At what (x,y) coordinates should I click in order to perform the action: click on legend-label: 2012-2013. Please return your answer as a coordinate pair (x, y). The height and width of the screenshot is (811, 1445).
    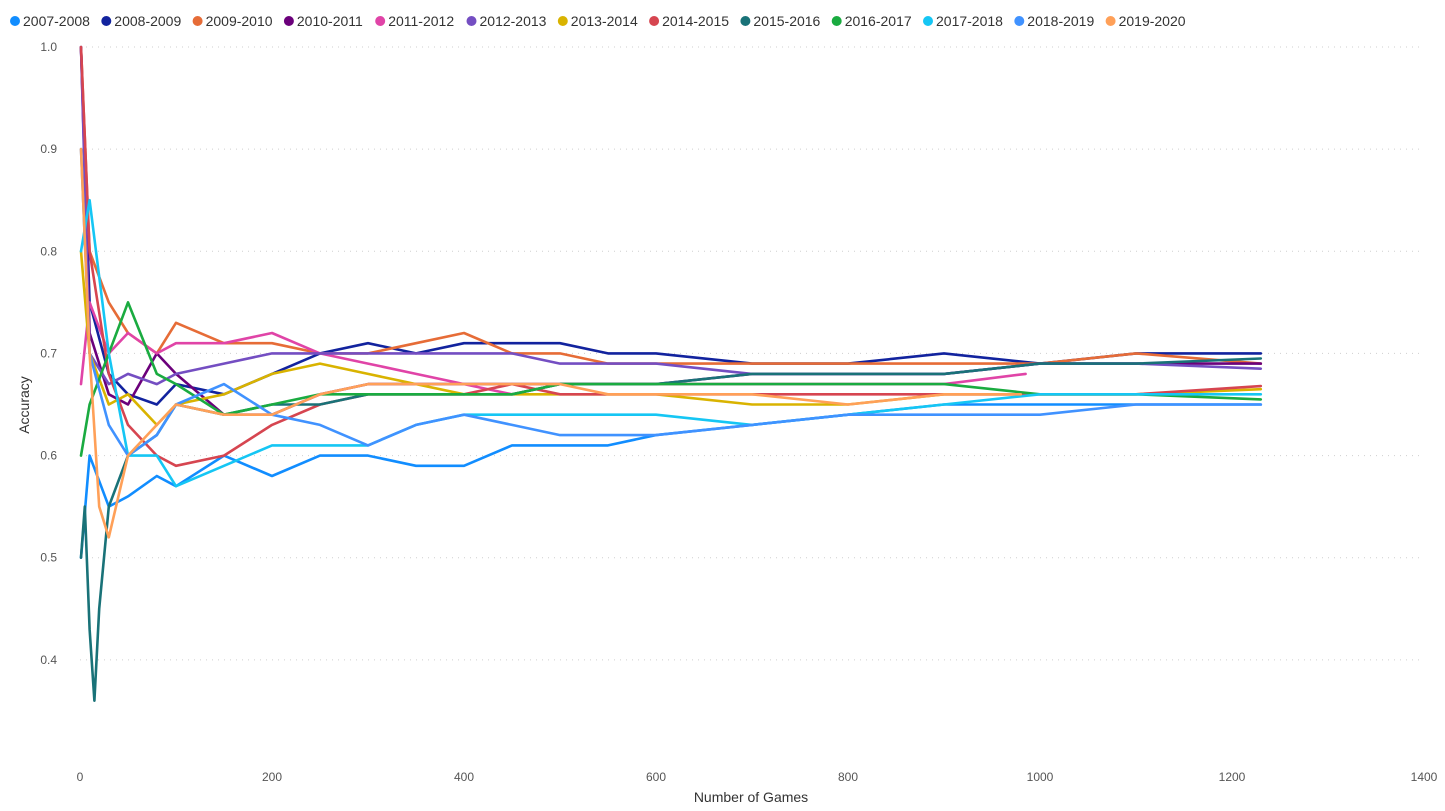
    Looking at the image, I should click on (513, 21).